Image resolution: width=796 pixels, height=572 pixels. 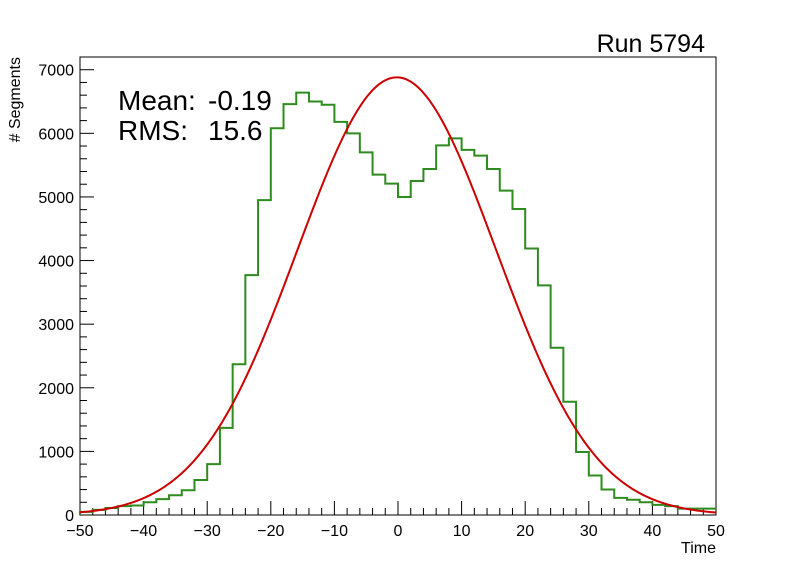 I want to click on x-tick-label: 0, so click(x=398, y=531).